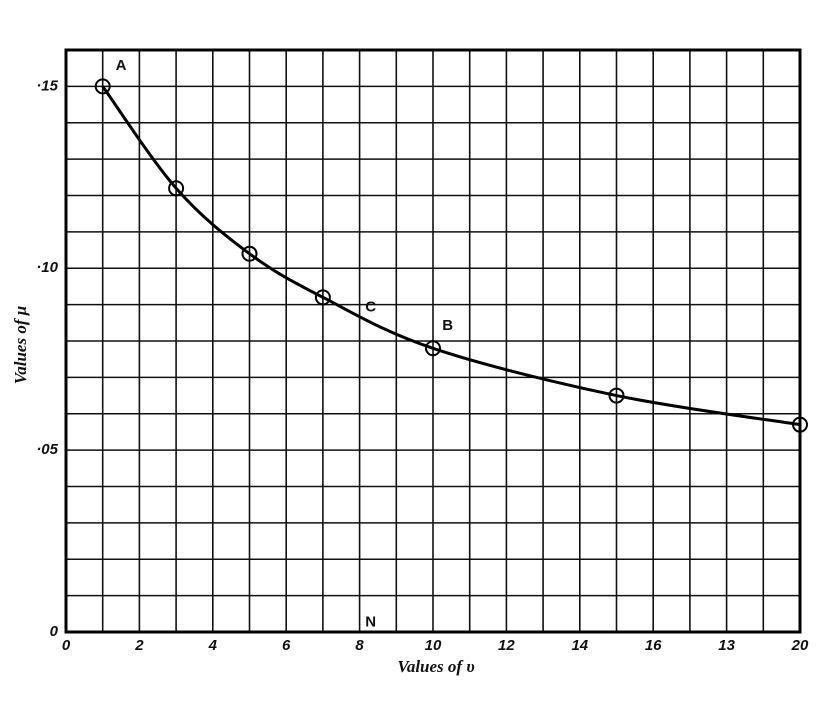 The height and width of the screenshot is (720, 820). Describe the element at coordinates (433, 645) in the screenshot. I see `x-tick-label: 10` at that location.